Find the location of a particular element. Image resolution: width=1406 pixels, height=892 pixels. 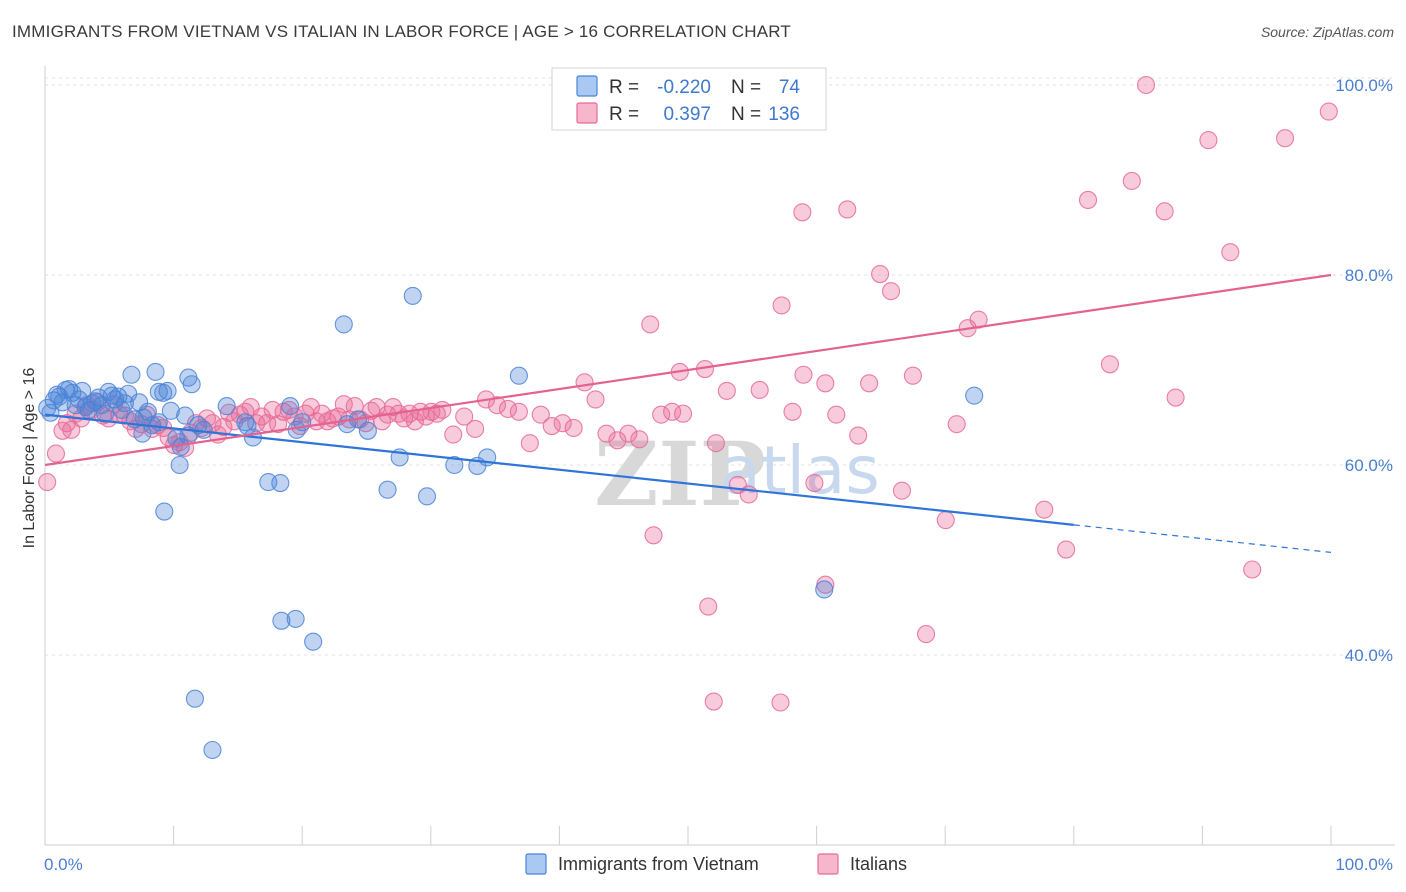

legend-r-value-2: 0.397 is located at coordinates (687, 114).